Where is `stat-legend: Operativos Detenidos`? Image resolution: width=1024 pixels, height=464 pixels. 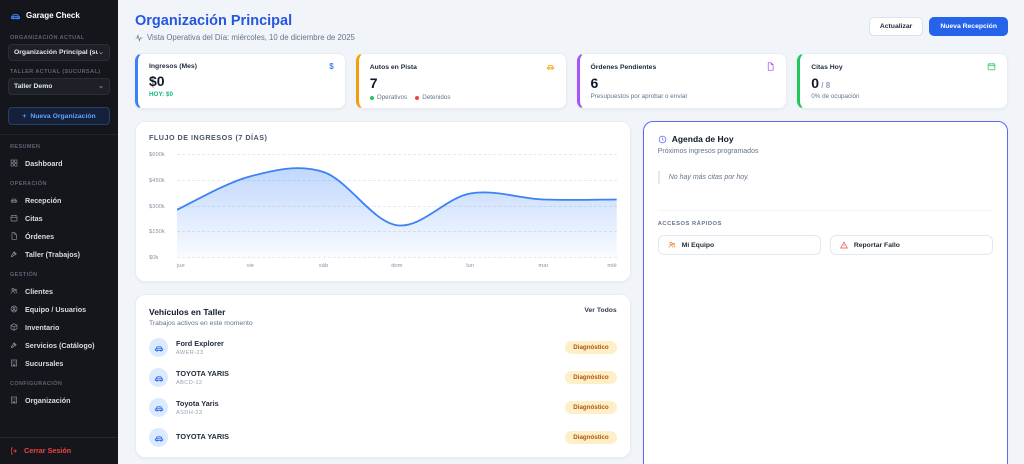 stat-legend: Operativos Detenidos is located at coordinates (462, 97).